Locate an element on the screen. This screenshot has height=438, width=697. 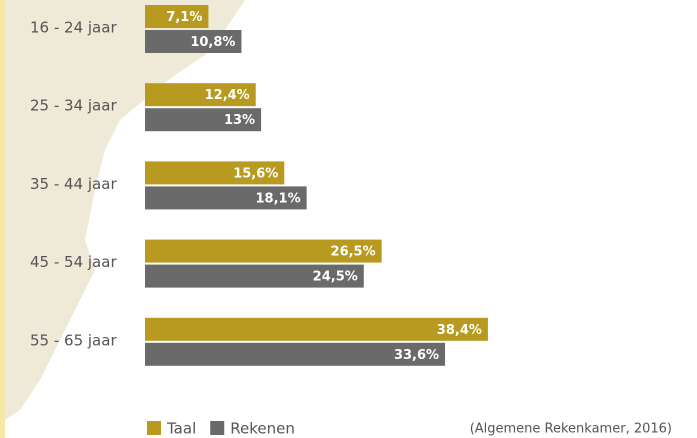
value-label: 10,8% is located at coordinates (212, 42).